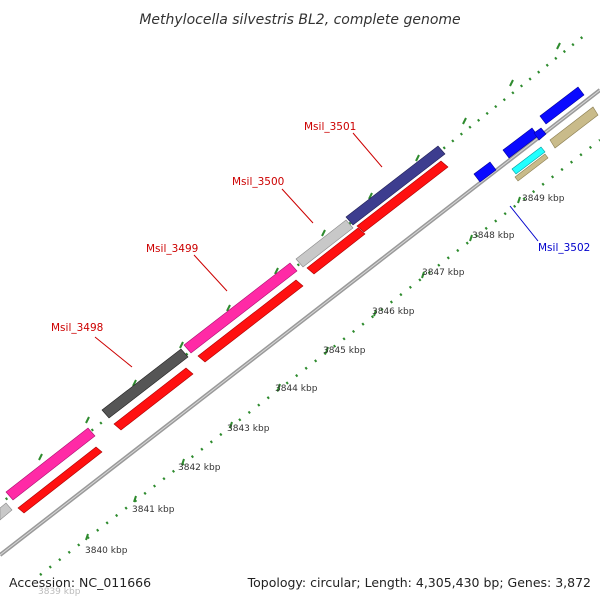  What do you see at coordinates (344, 351) in the screenshot?
I see `tick-label: 3845 kbp` at bounding box center [344, 351].